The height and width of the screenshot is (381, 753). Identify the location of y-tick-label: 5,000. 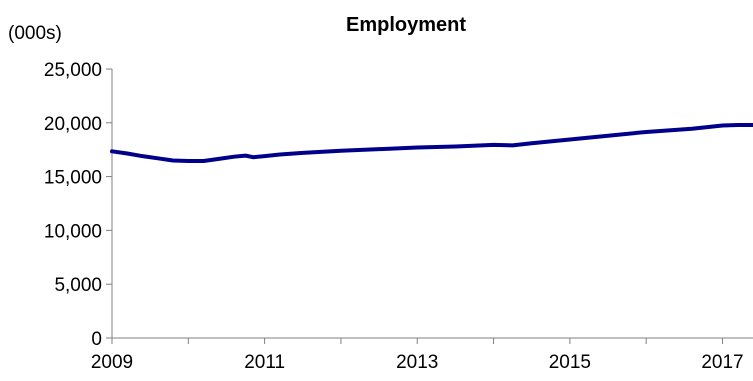
(78, 285).